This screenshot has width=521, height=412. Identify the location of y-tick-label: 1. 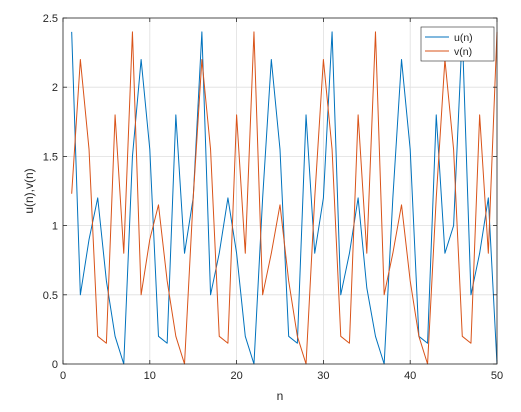
(55, 227).